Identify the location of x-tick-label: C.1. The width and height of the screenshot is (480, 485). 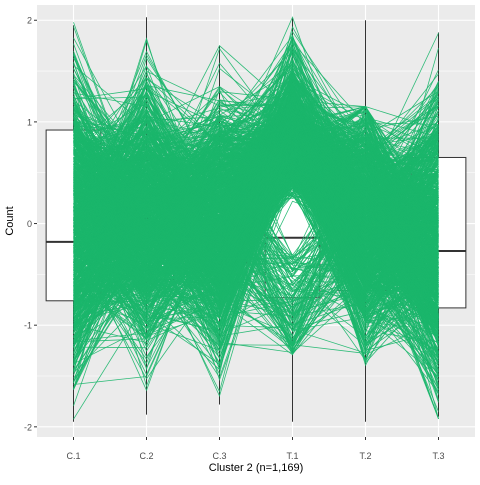
(73, 456).